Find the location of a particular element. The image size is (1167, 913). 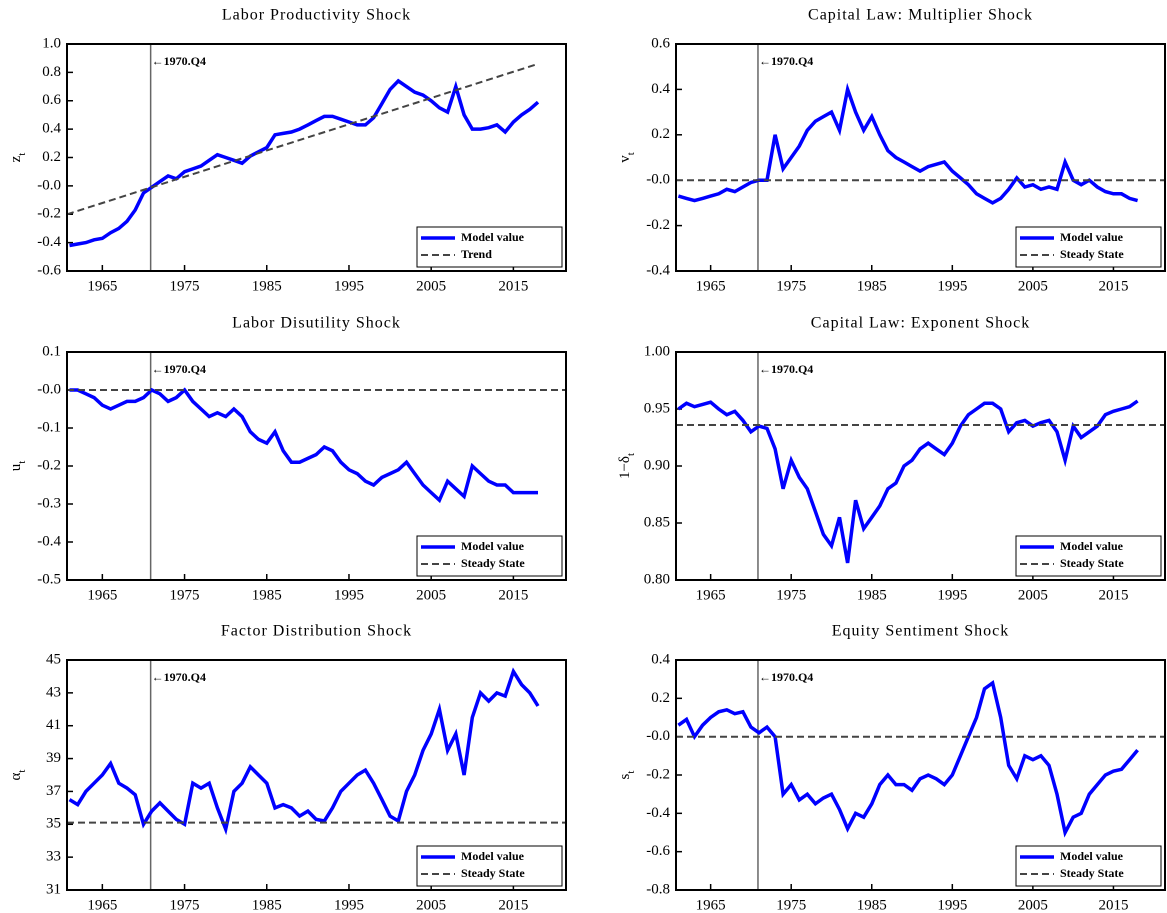

y-axis-label: vt is located at coordinates (626, 157).